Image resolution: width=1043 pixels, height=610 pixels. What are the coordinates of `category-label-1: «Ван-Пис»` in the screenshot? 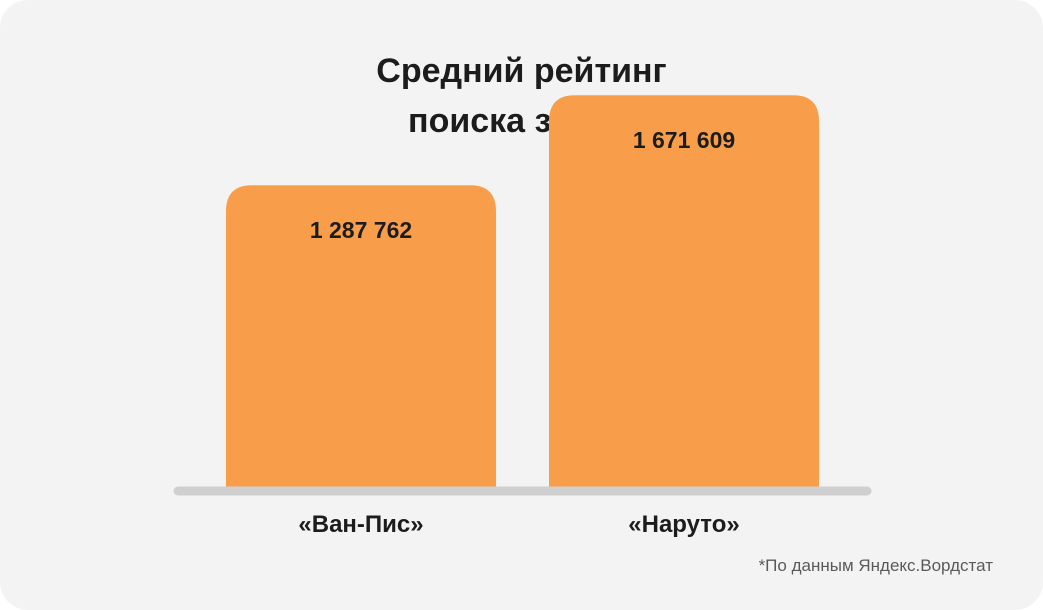 It's located at (360, 524).